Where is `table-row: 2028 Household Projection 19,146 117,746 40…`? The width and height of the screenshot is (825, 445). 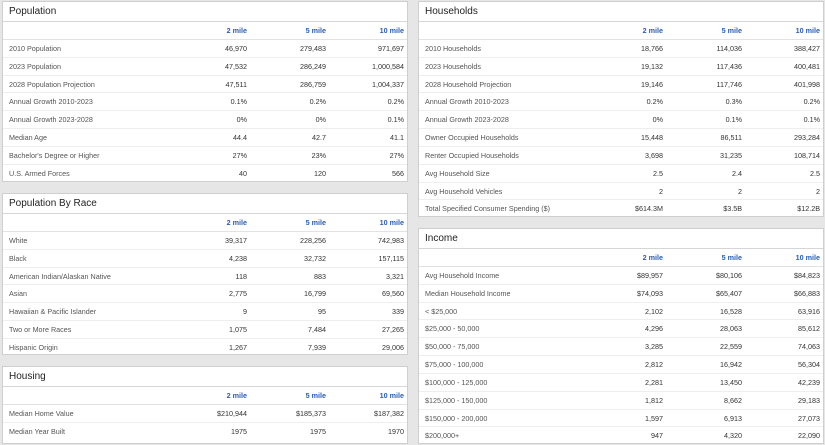
table-row: 2028 Household Projection 19,146 117,746 40… is located at coordinates (621, 85).